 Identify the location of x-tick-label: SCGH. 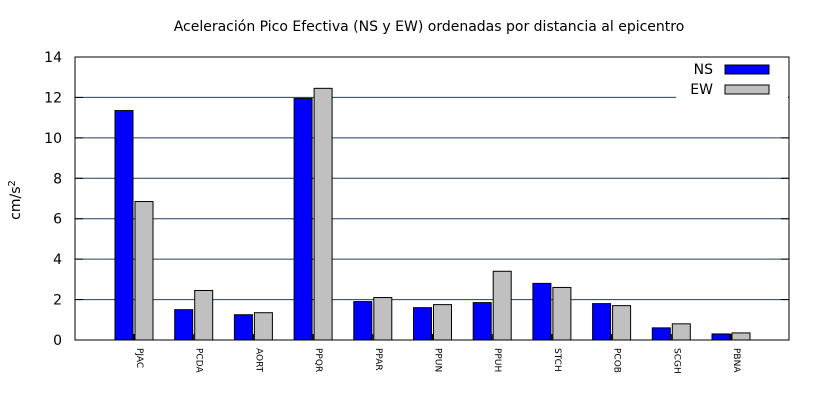
(676, 361).